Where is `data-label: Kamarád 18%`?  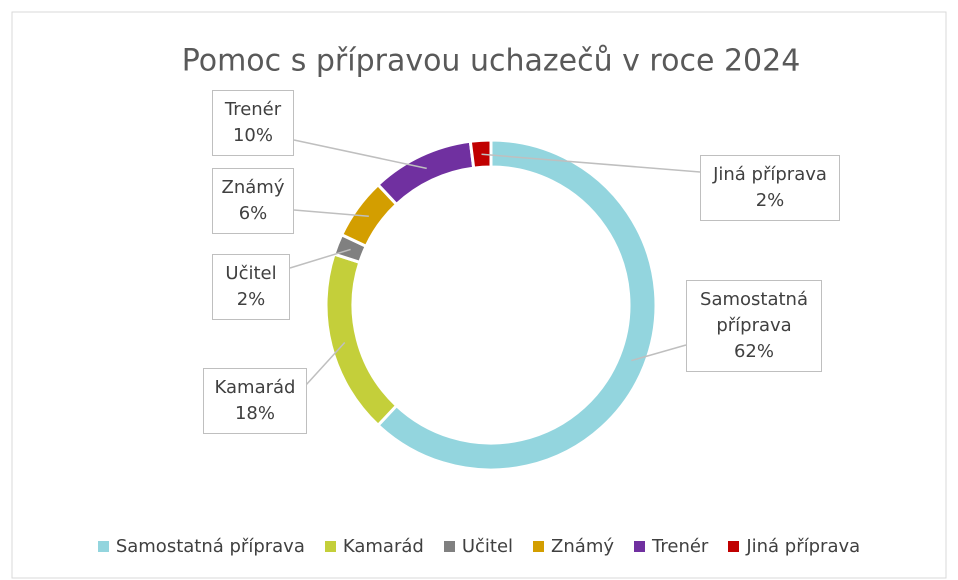 data-label: Kamarád 18% is located at coordinates (255, 401).